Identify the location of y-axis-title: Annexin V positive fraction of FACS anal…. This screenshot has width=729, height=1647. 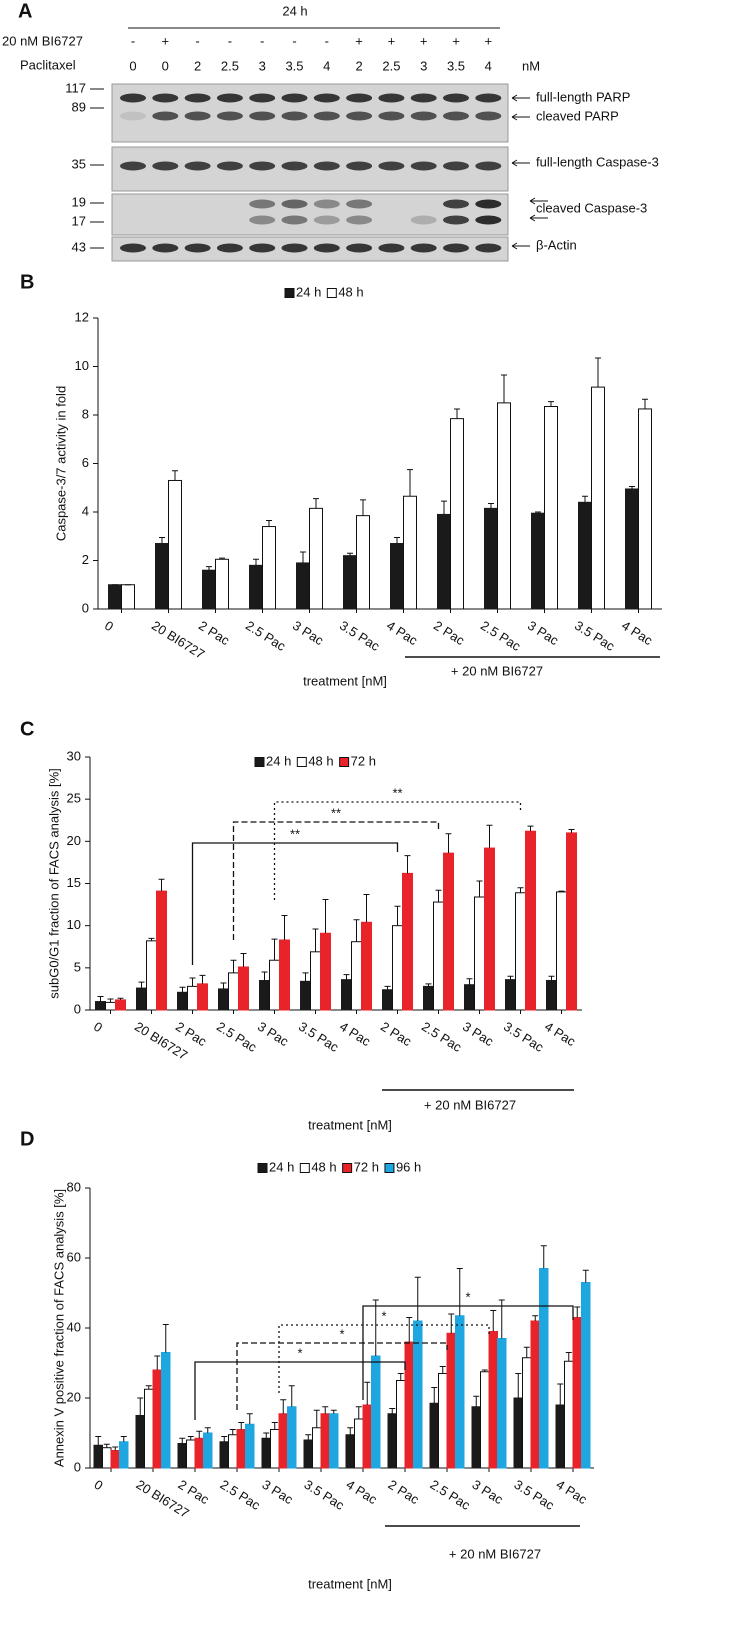
(58, 1328).